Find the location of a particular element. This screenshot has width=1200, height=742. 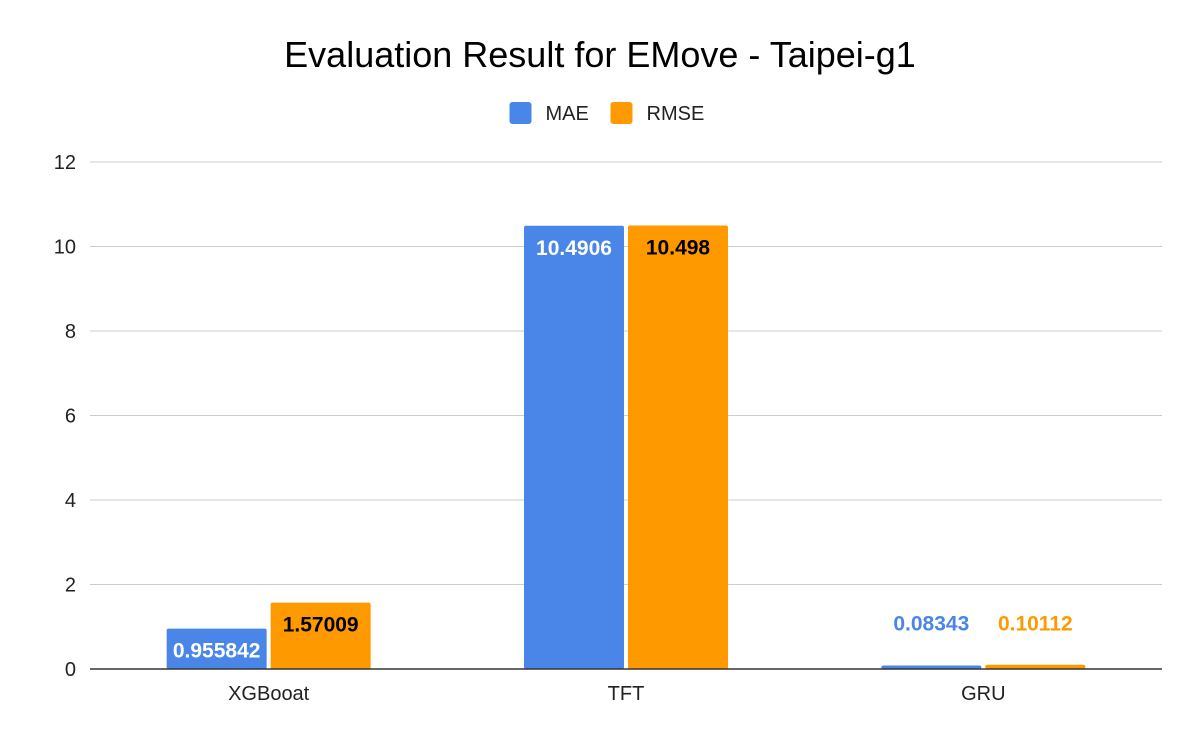

bar-rmse-tft is located at coordinates (678, 447).